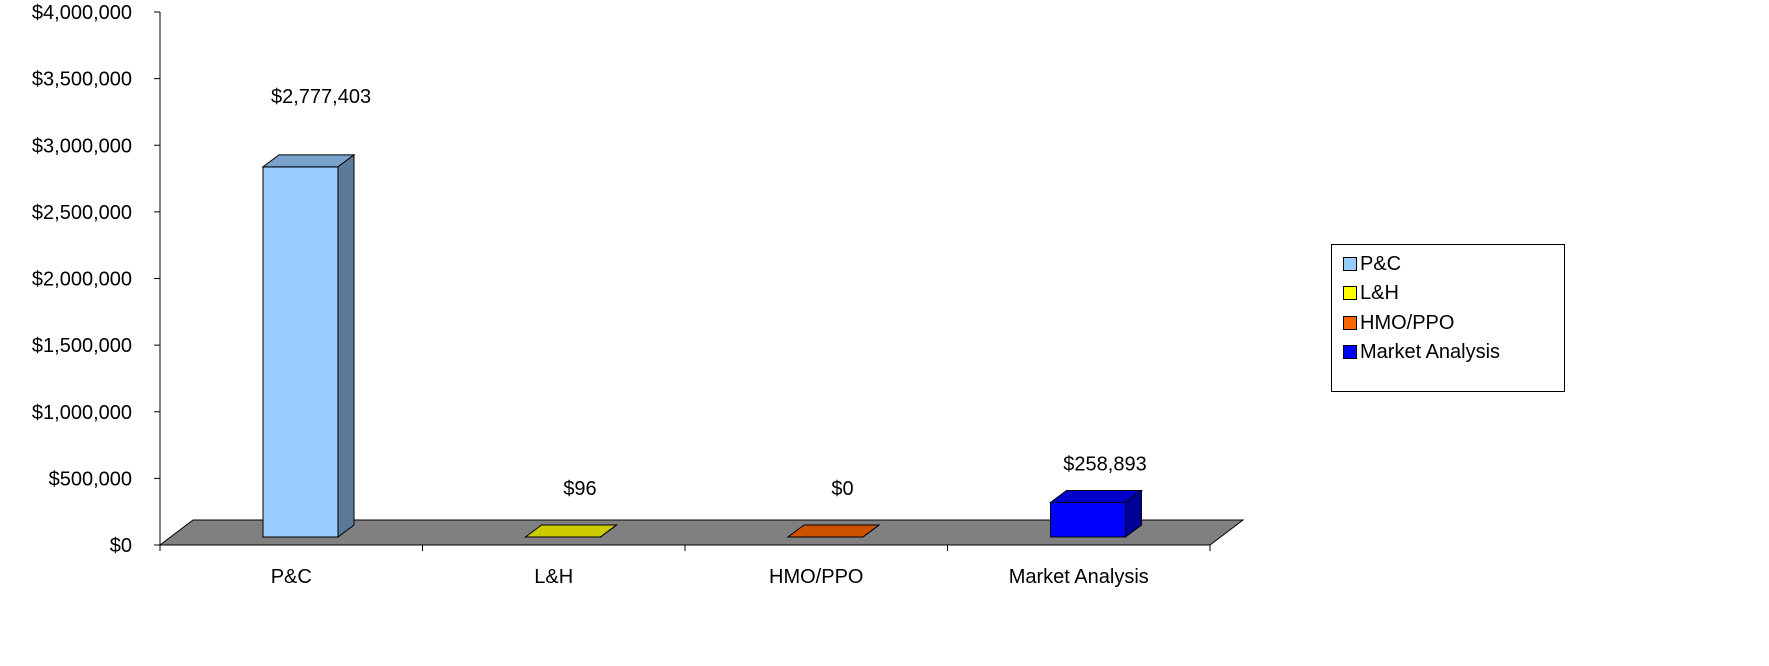 This screenshot has width=1769, height=666. I want to click on y-tick-label: $3,500,000, so click(82, 80).